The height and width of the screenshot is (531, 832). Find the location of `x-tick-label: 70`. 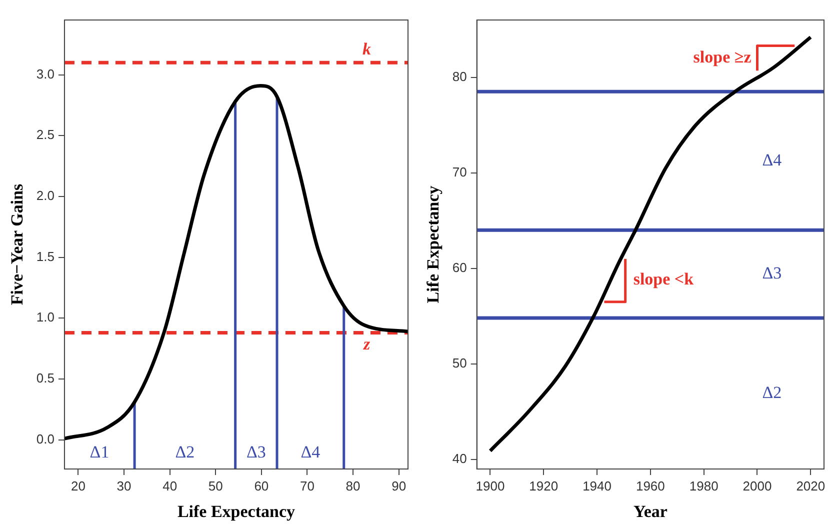

x-tick-label: 70 is located at coordinates (307, 486).